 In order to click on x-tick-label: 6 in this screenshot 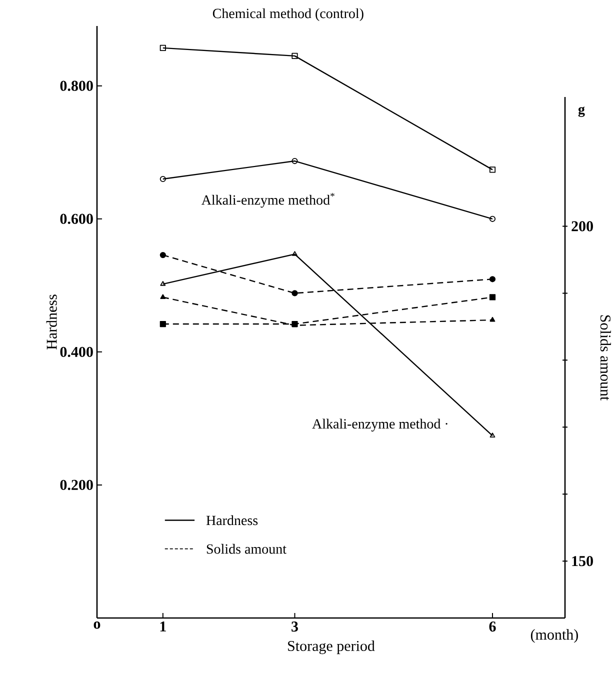, I will do `click(492, 627)`.